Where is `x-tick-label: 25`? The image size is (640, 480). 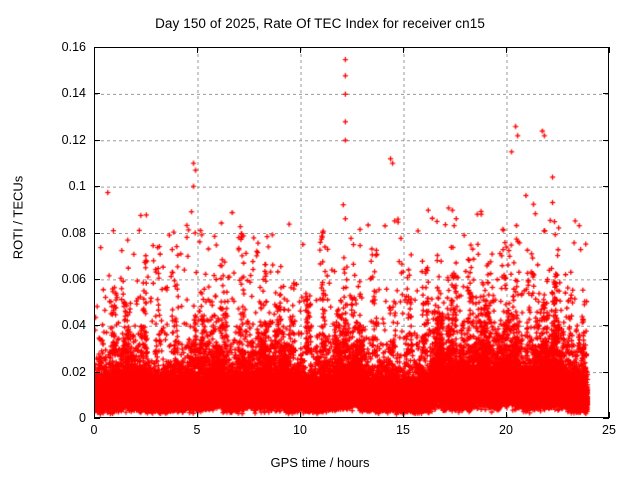 x-tick-label: 25 is located at coordinates (609, 430).